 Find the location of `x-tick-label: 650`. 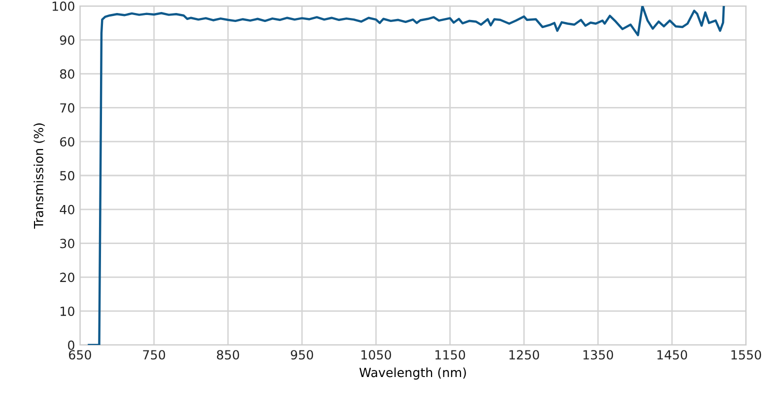

x-tick-label: 650 is located at coordinates (80, 355).